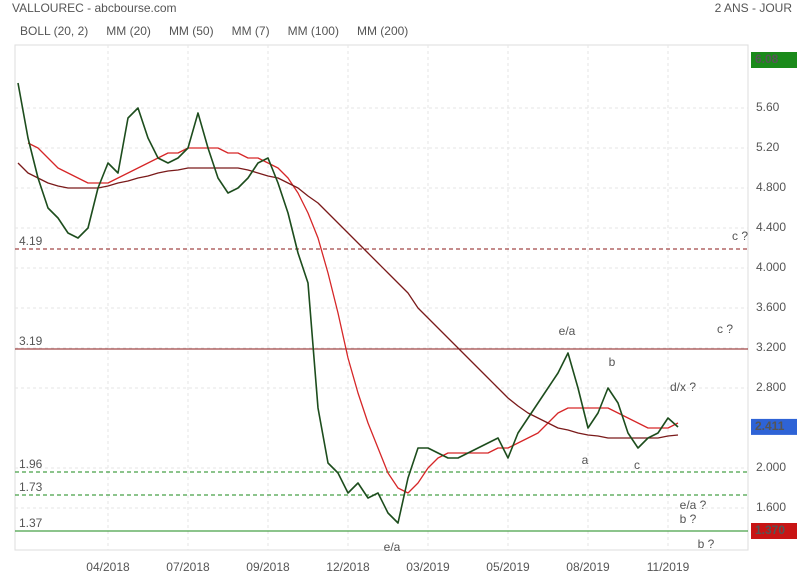  Describe the element at coordinates (668, 567) in the screenshot. I see `x-tick-label: 11/2019` at that location.